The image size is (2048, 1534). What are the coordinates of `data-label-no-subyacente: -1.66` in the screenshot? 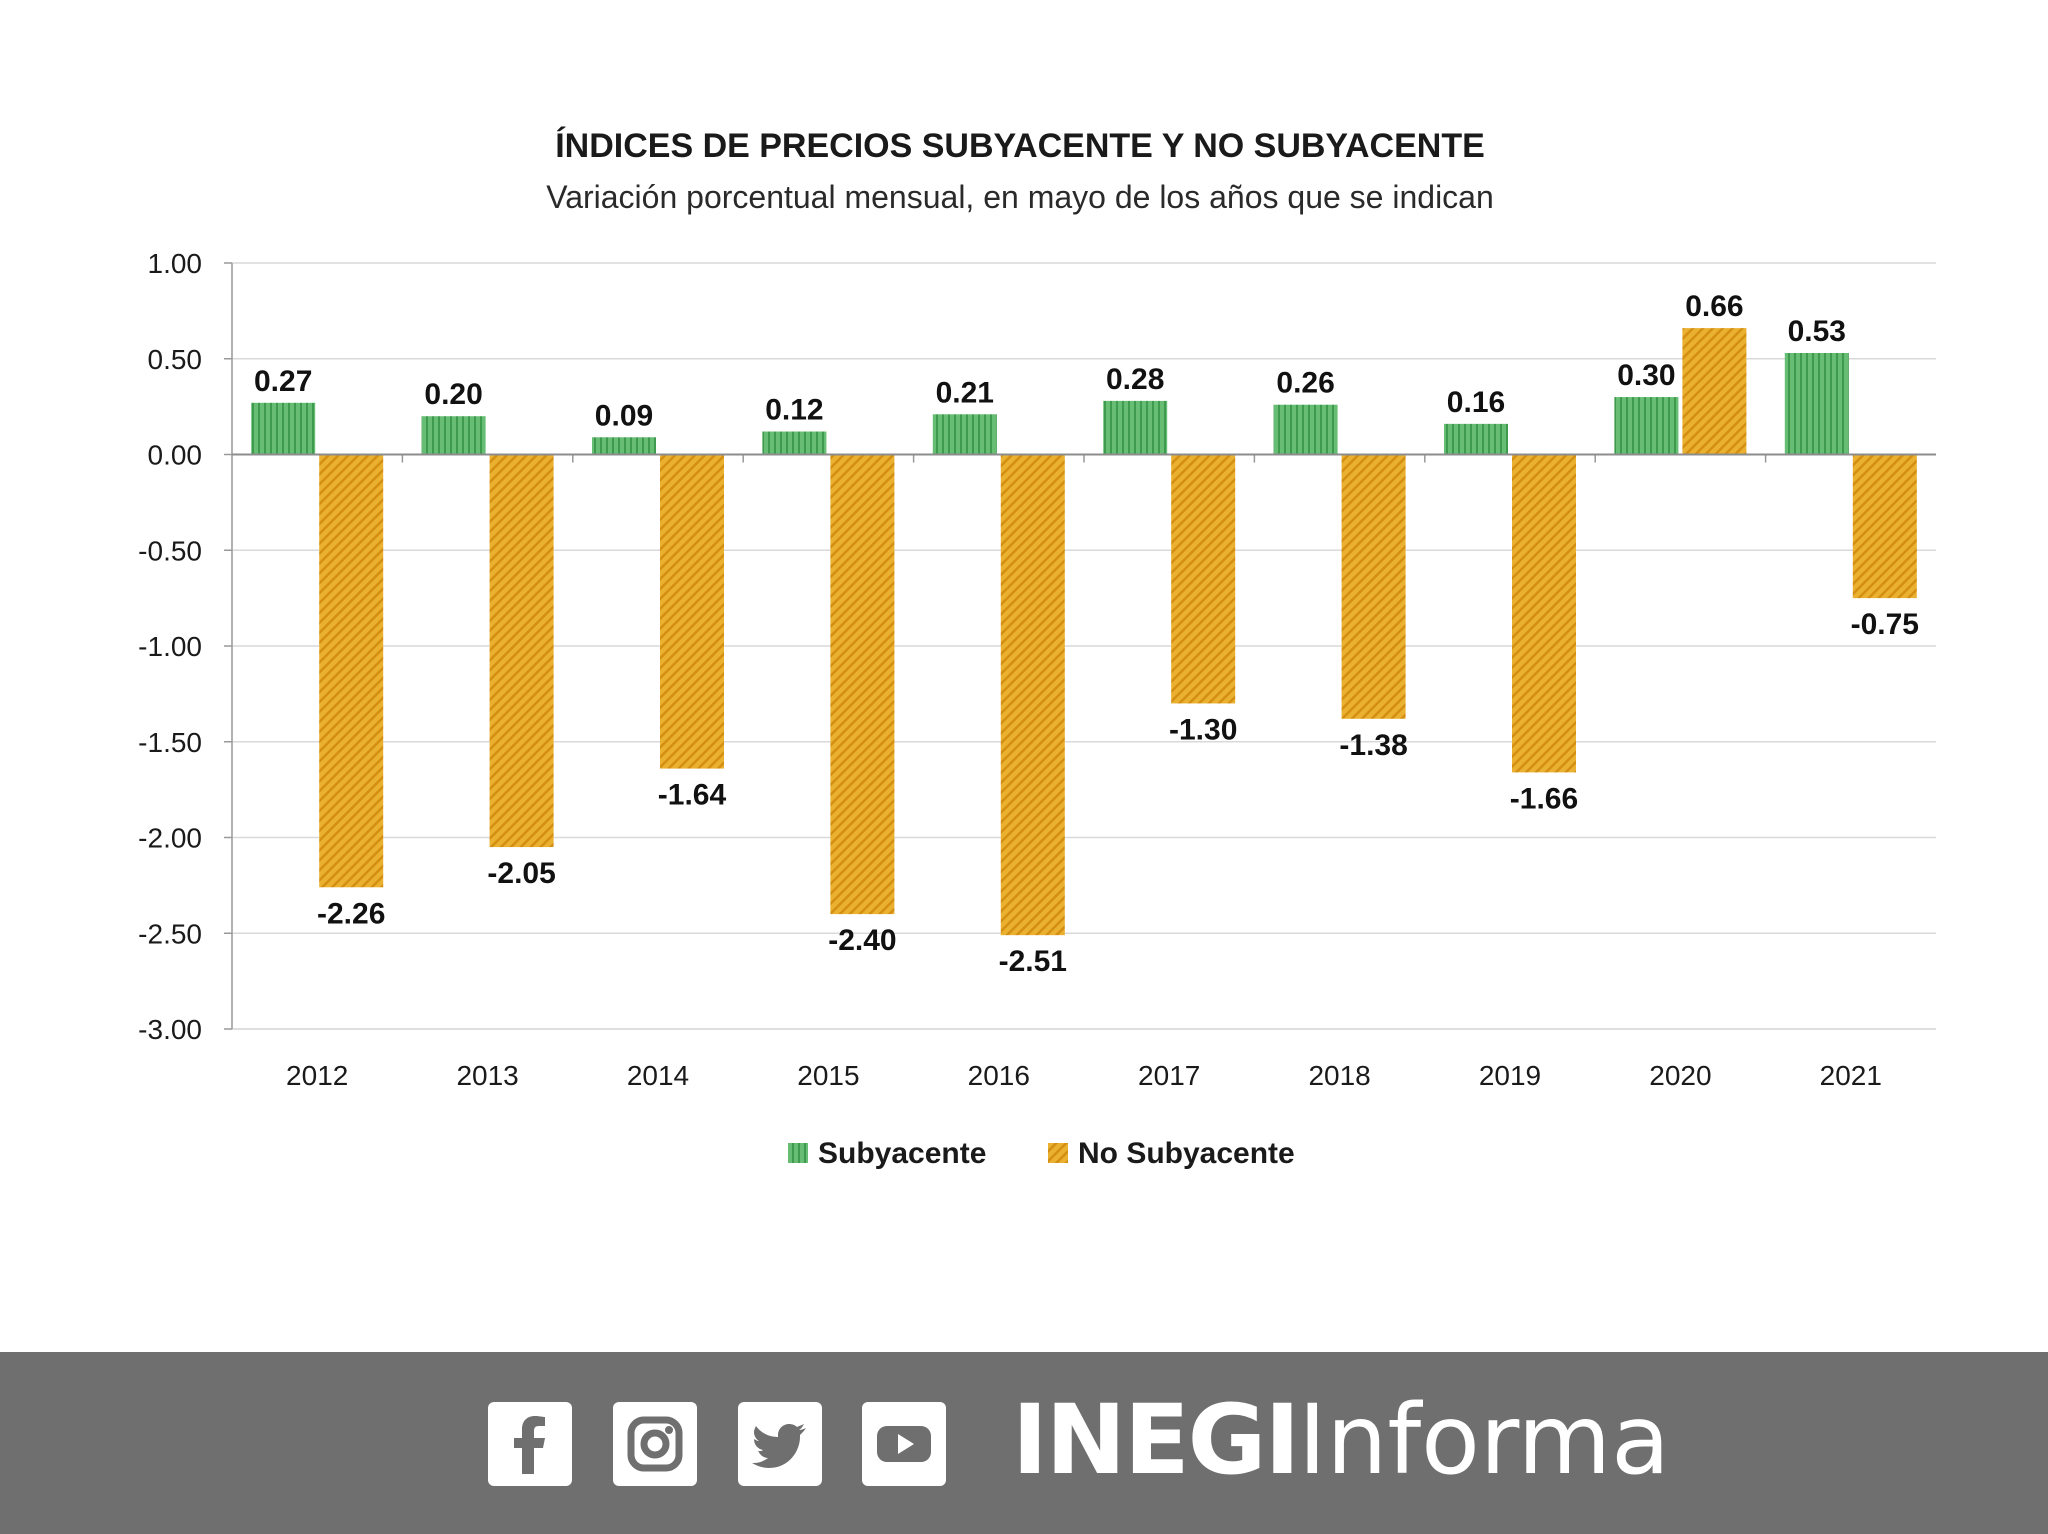 It's located at (1544, 798).